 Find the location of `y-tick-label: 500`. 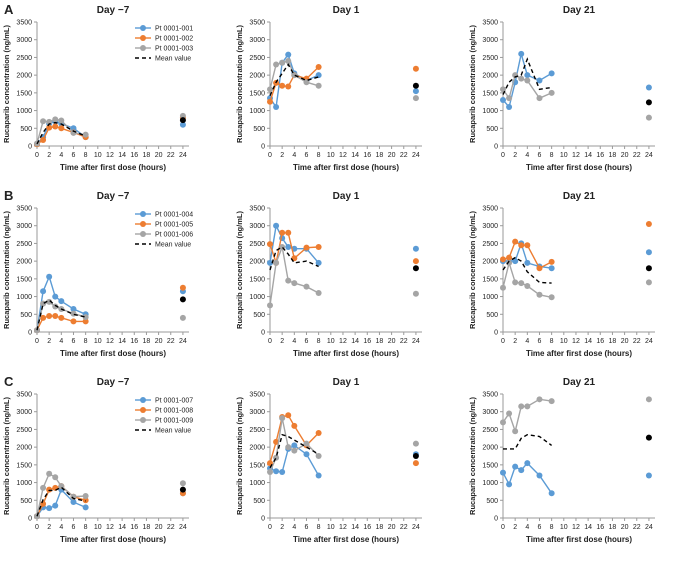

y-tick-label: 500 is located at coordinates (259, 315).